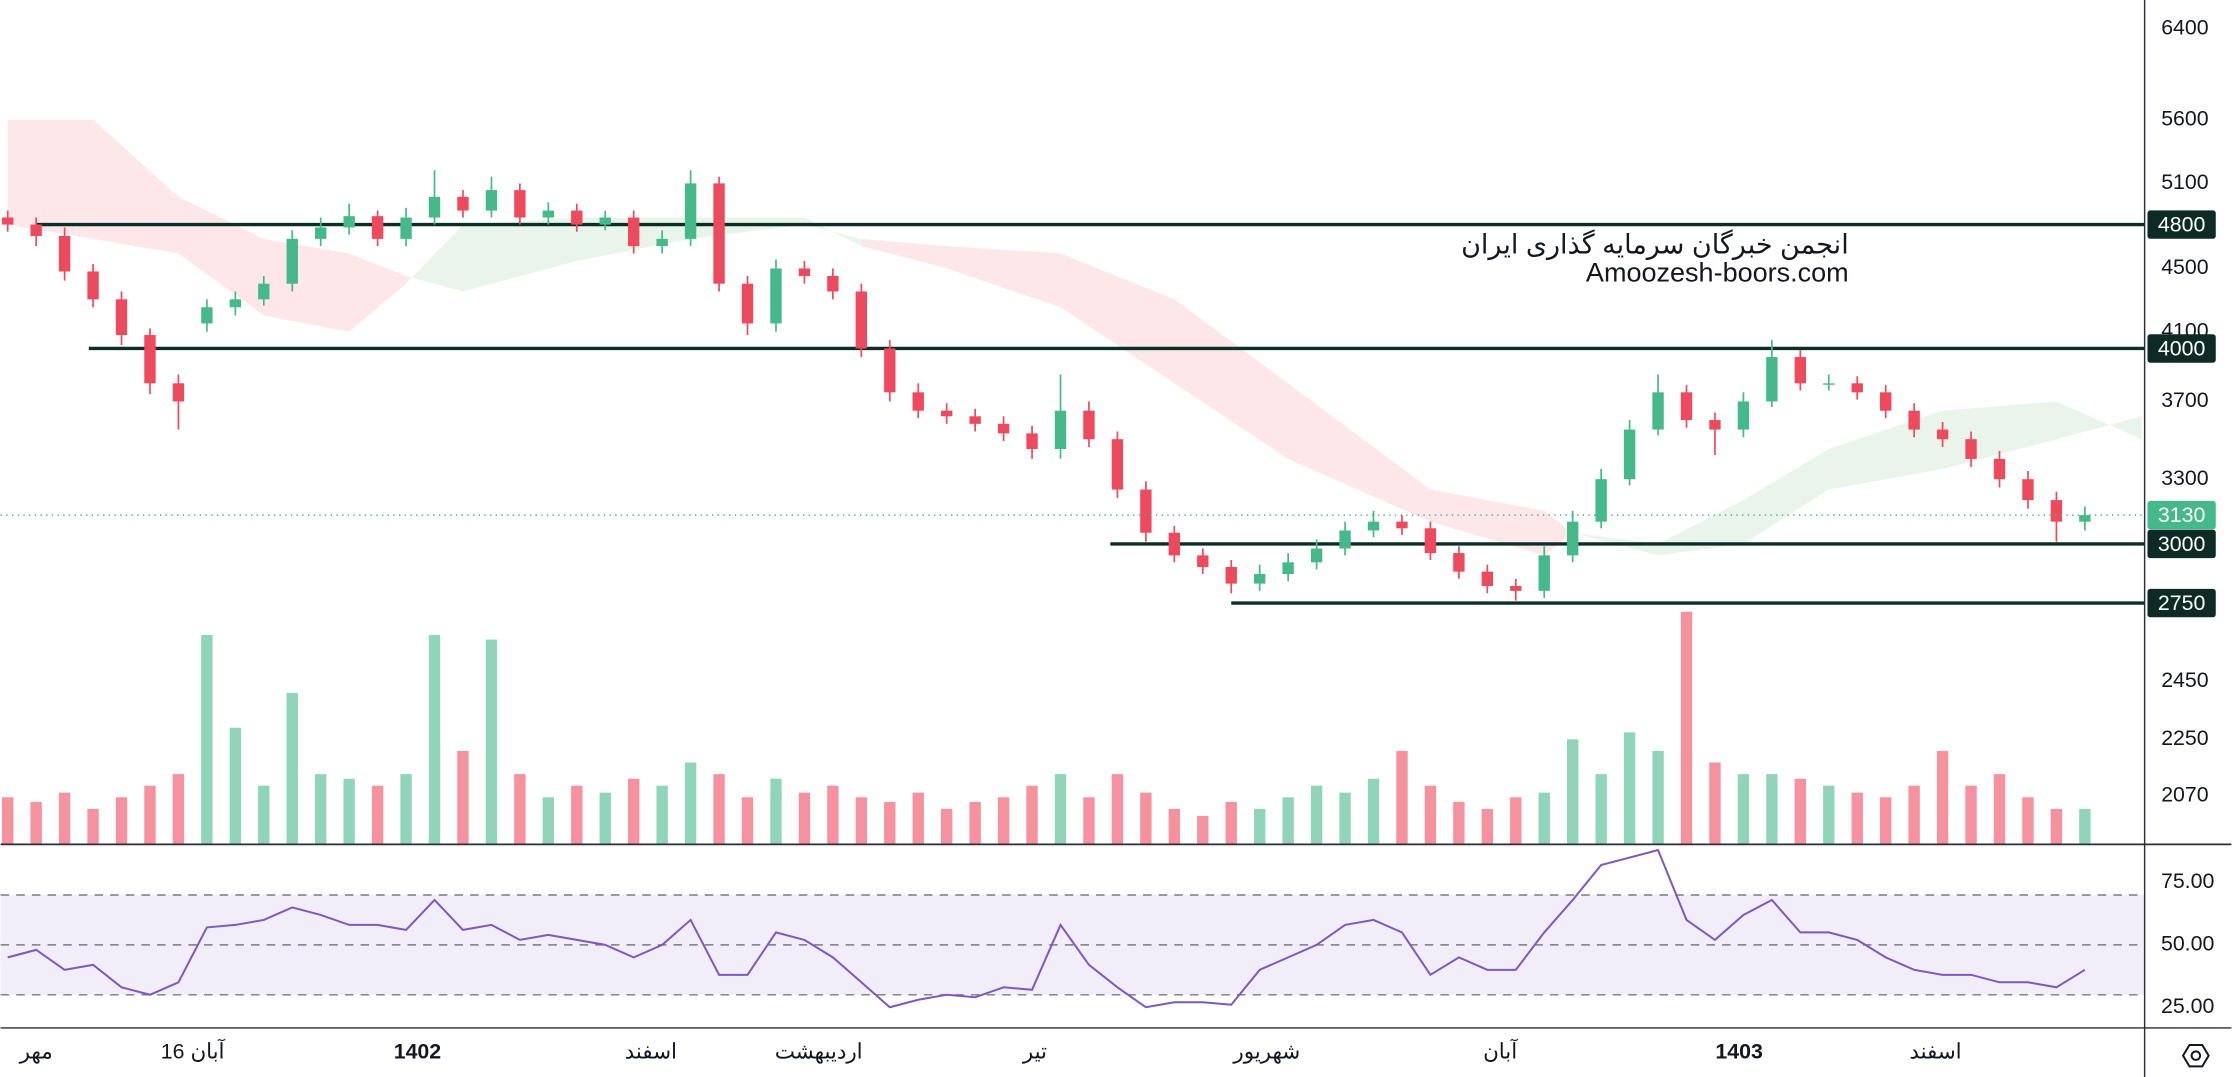  Describe the element at coordinates (2185, 795) in the screenshot. I see `y-tick-label: 2070` at that location.